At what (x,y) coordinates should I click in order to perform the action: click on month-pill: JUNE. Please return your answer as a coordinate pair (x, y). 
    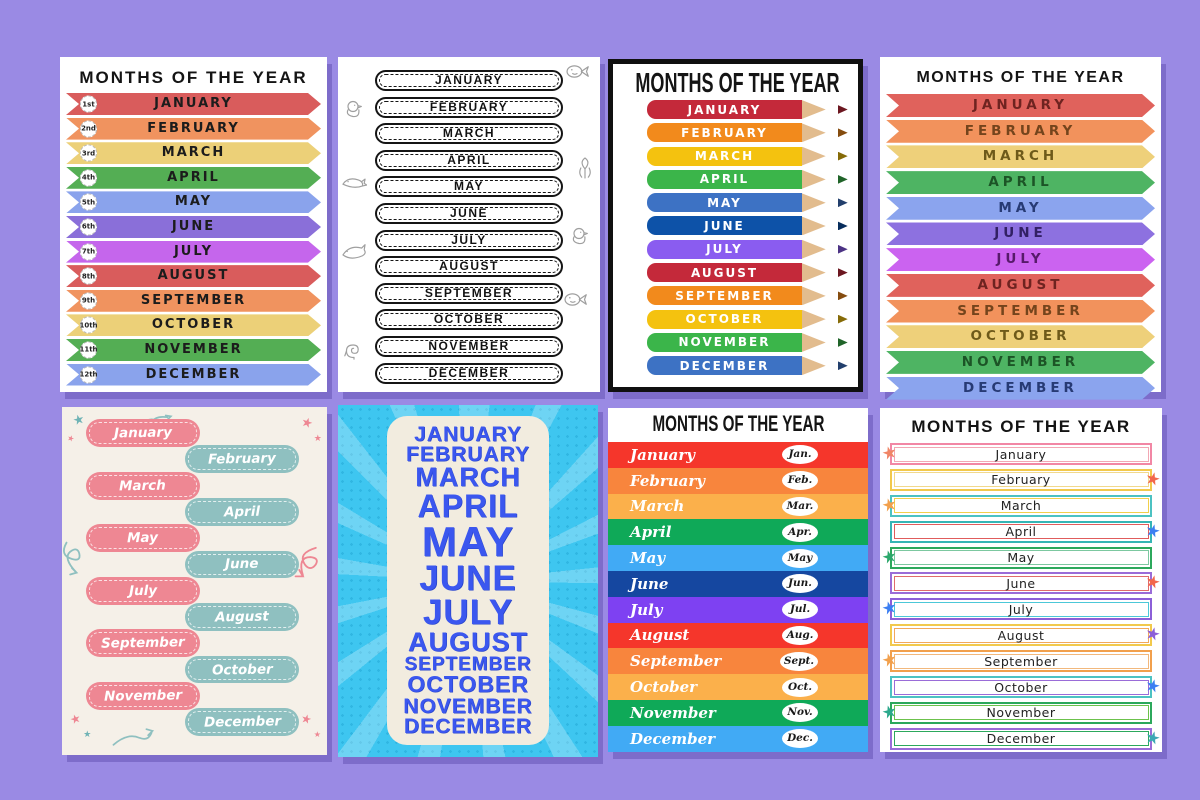
    Looking at the image, I should click on (469, 213).